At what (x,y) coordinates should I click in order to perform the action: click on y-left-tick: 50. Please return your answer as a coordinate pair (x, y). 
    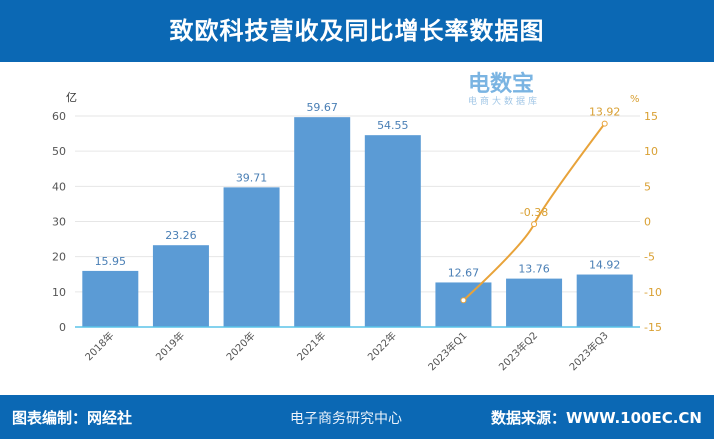
    Looking at the image, I should click on (59, 151).